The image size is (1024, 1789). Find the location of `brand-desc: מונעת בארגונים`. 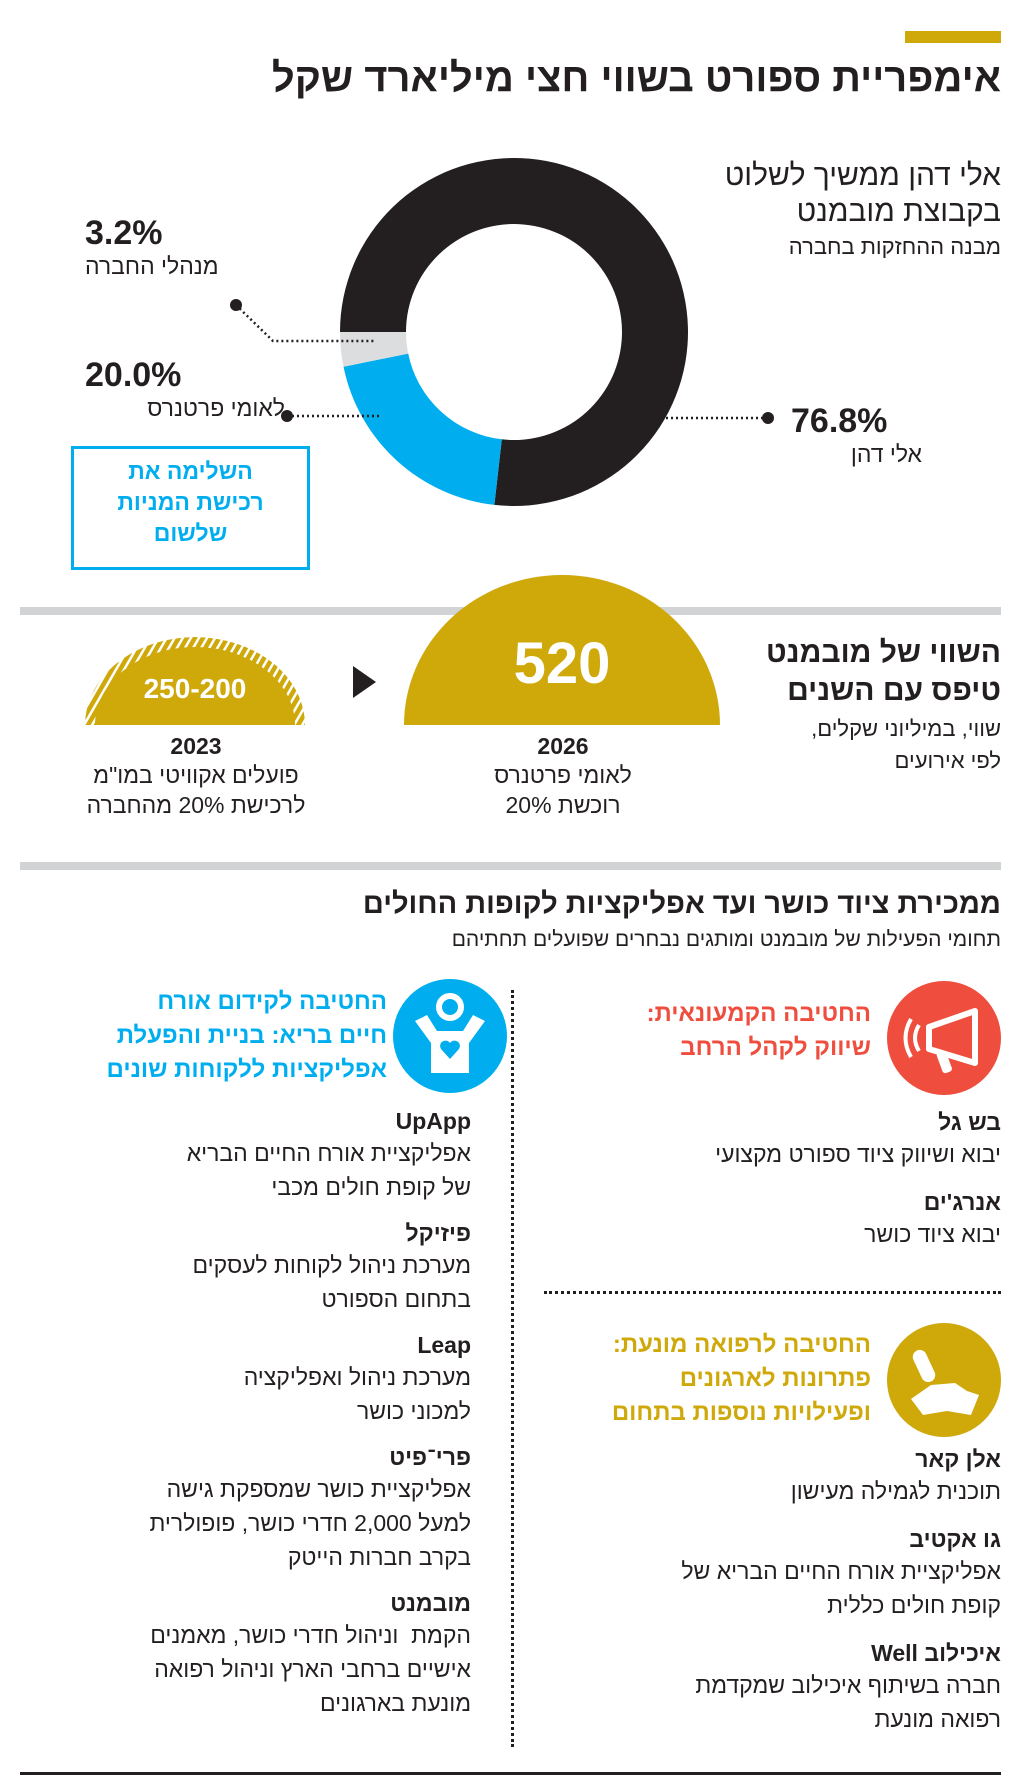

brand-desc: מונעת בארגונים is located at coordinates (395, 1703).